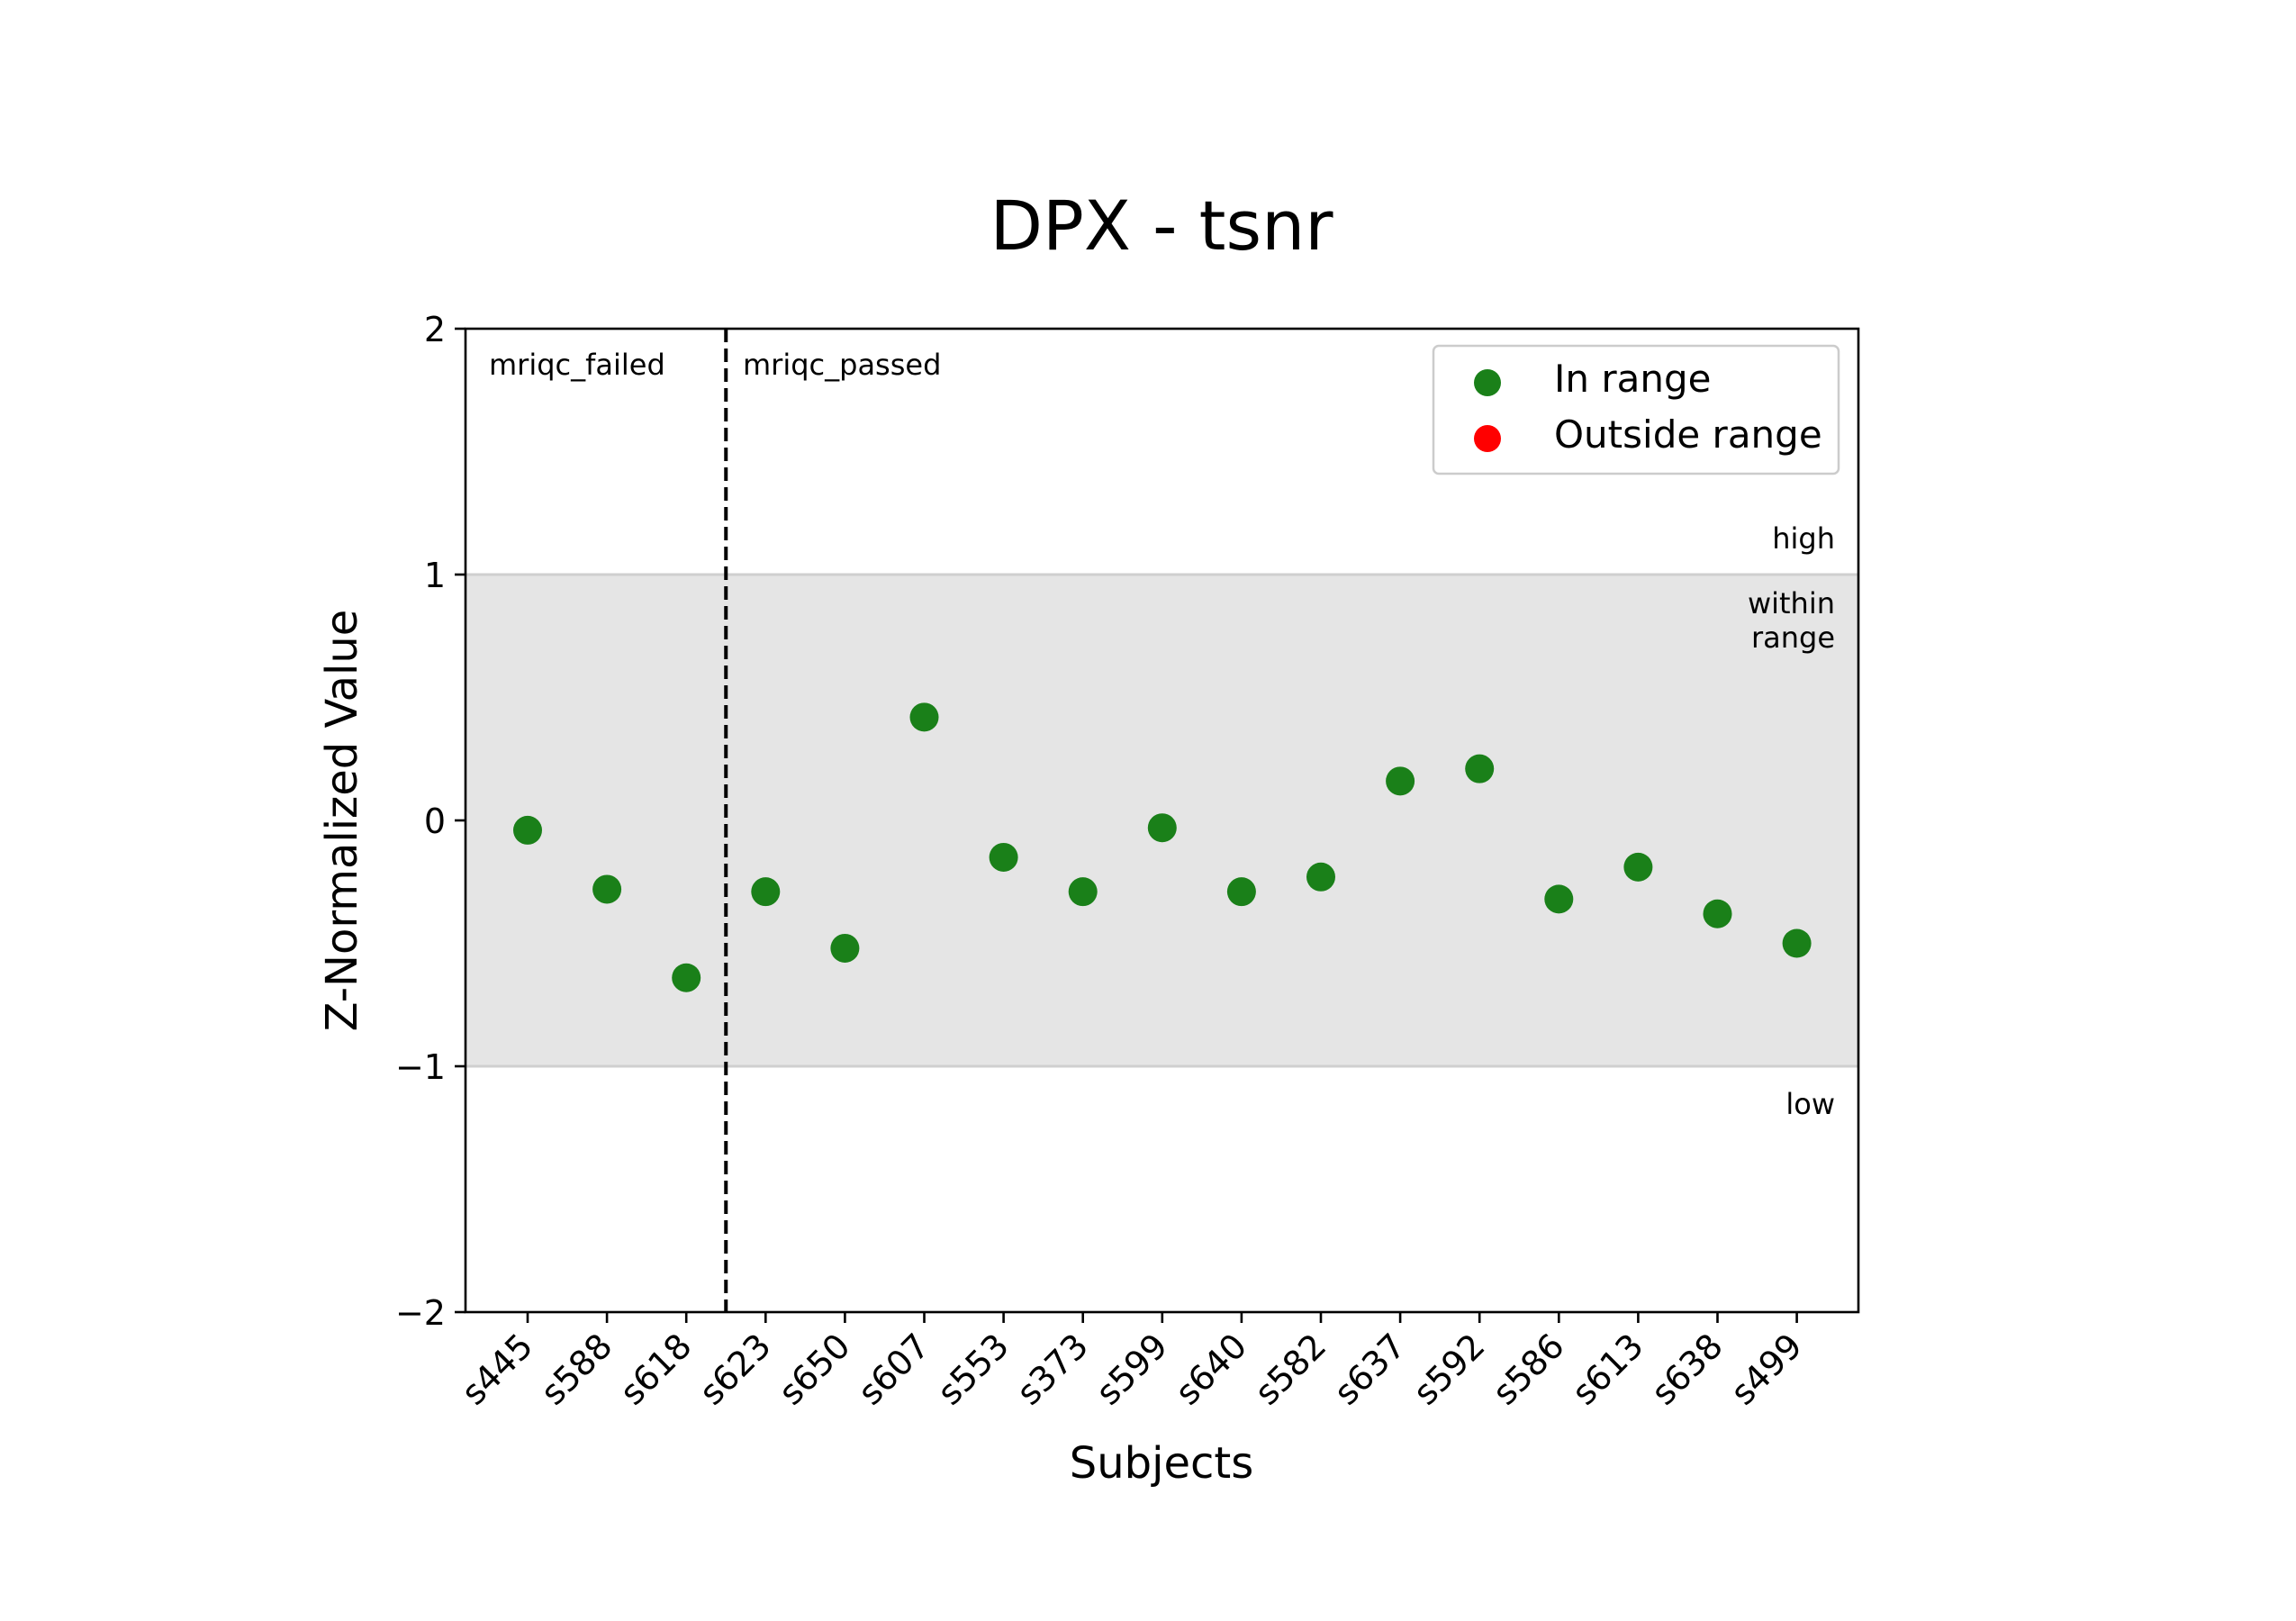 Image resolution: width=2296 pixels, height=1621 pixels. What do you see at coordinates (974, 1369) in the screenshot?
I see `x-tick-label: s553` at bounding box center [974, 1369].